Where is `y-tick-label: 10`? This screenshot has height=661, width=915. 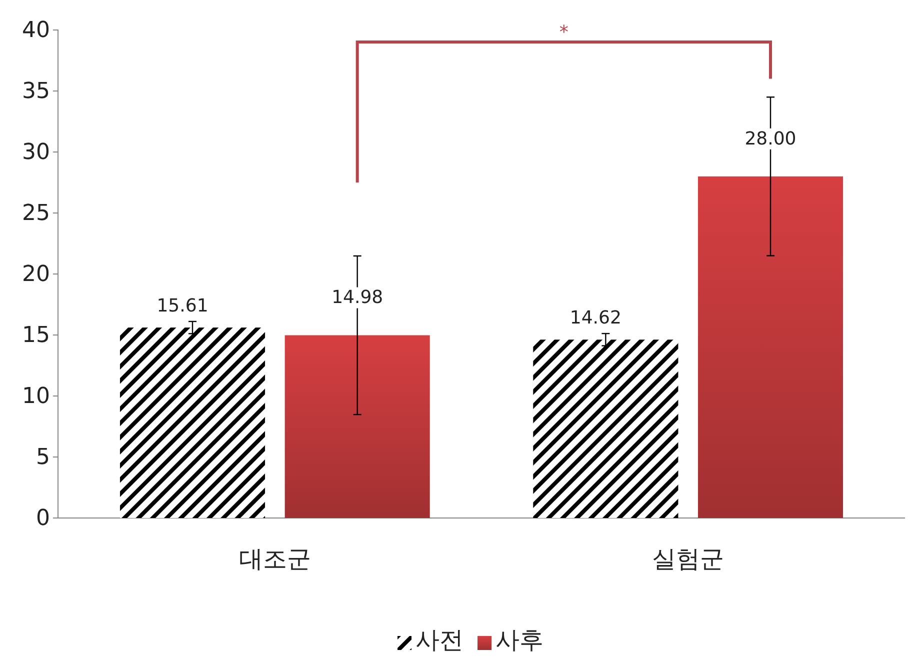
y-tick-label: 10 is located at coordinates (36, 397).